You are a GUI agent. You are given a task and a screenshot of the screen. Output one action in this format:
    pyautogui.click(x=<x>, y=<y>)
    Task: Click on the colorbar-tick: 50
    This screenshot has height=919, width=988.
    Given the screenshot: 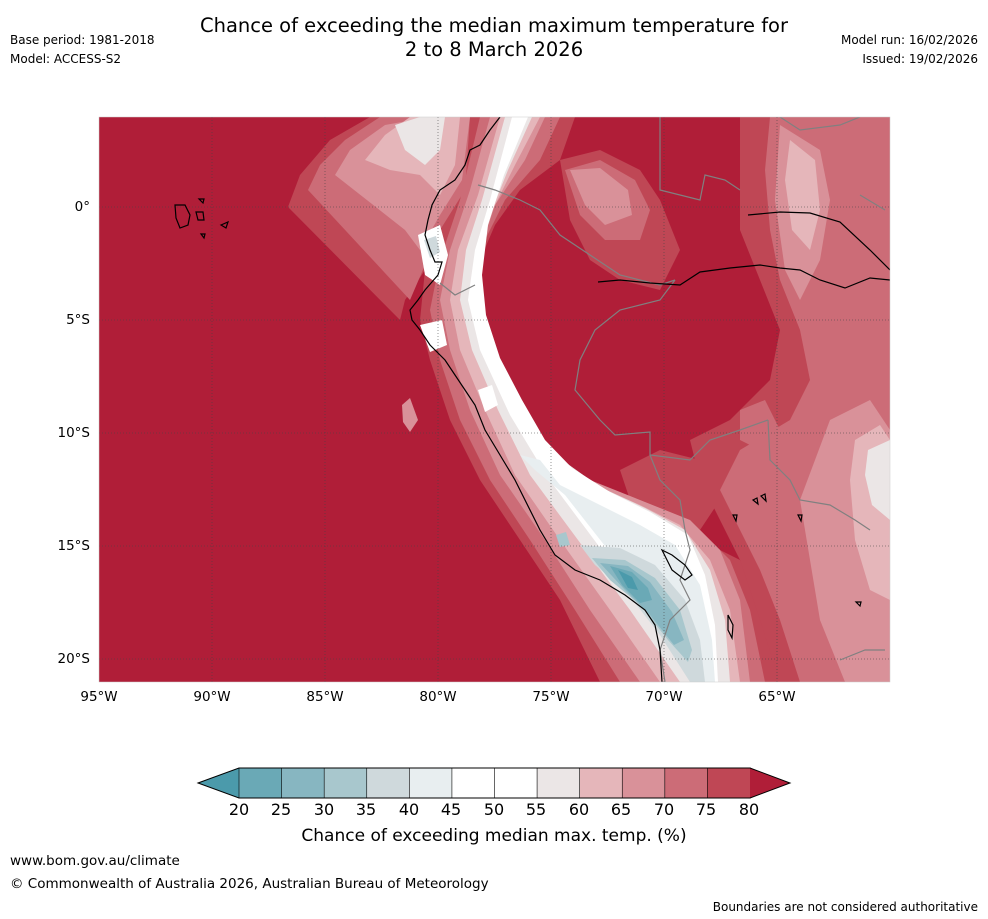 What is the action you would take?
    pyautogui.click(x=494, y=809)
    